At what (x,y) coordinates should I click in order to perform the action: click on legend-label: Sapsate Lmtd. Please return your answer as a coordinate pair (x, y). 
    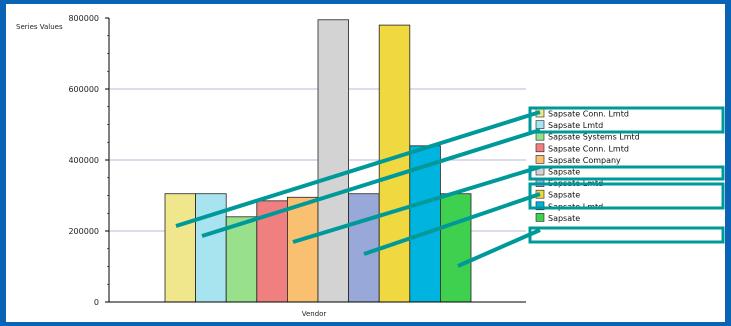
    Looking at the image, I should click on (575, 125).